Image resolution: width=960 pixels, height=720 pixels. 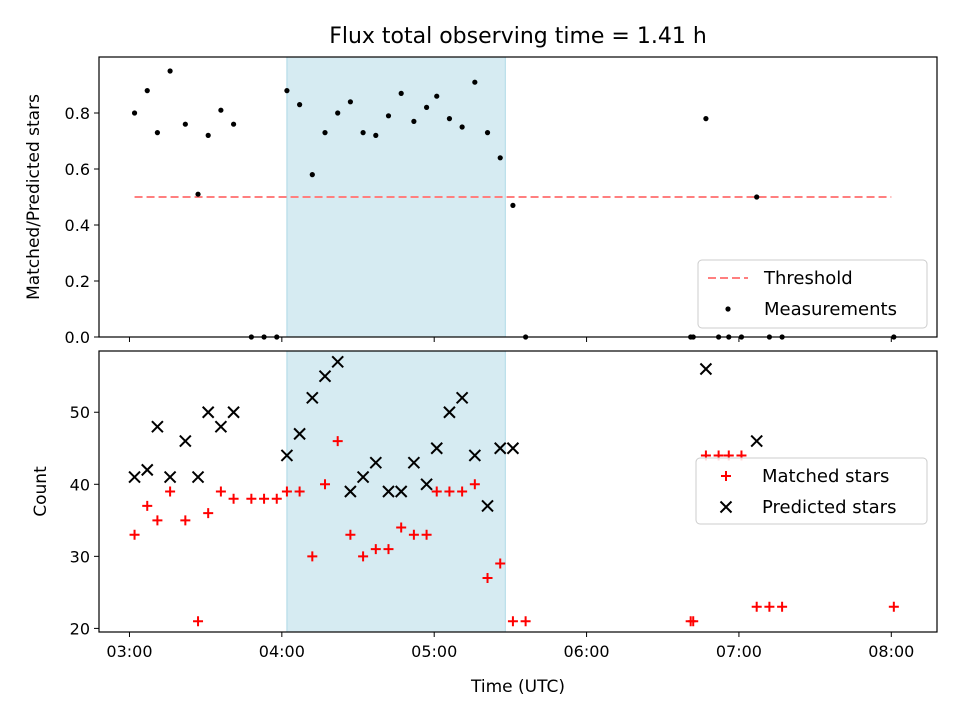 I want to click on chart-title: Flux total observing time = 1.41 h, so click(x=518, y=36).